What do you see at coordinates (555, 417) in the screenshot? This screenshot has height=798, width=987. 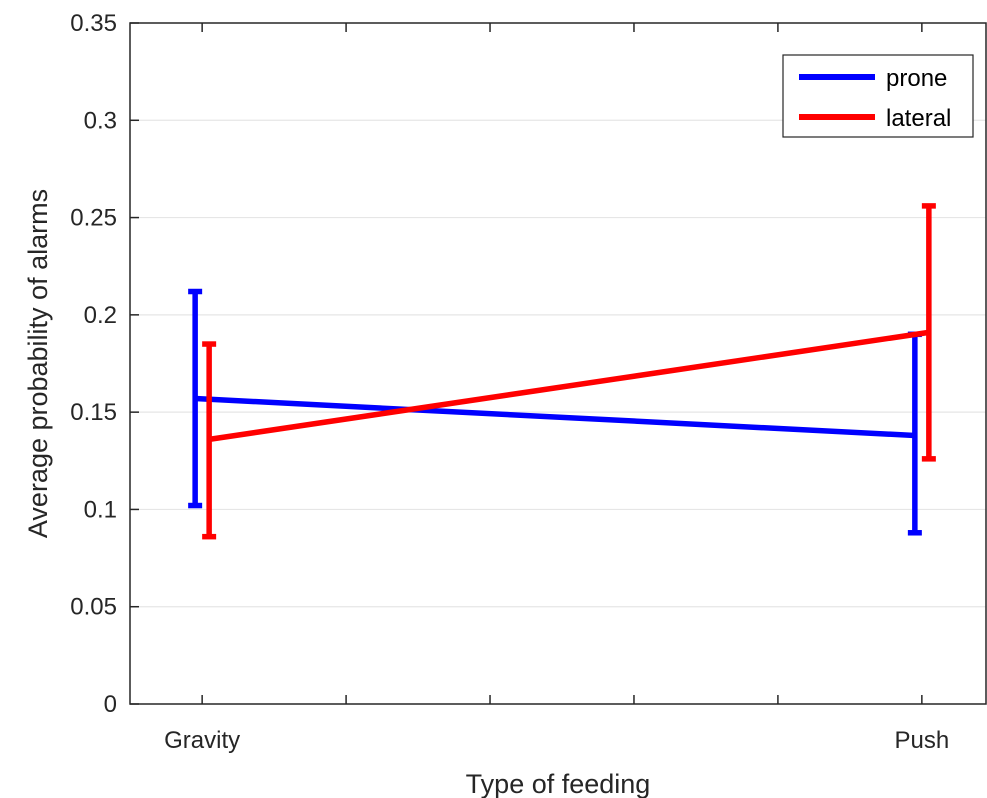 I see `series-line-prone` at bounding box center [555, 417].